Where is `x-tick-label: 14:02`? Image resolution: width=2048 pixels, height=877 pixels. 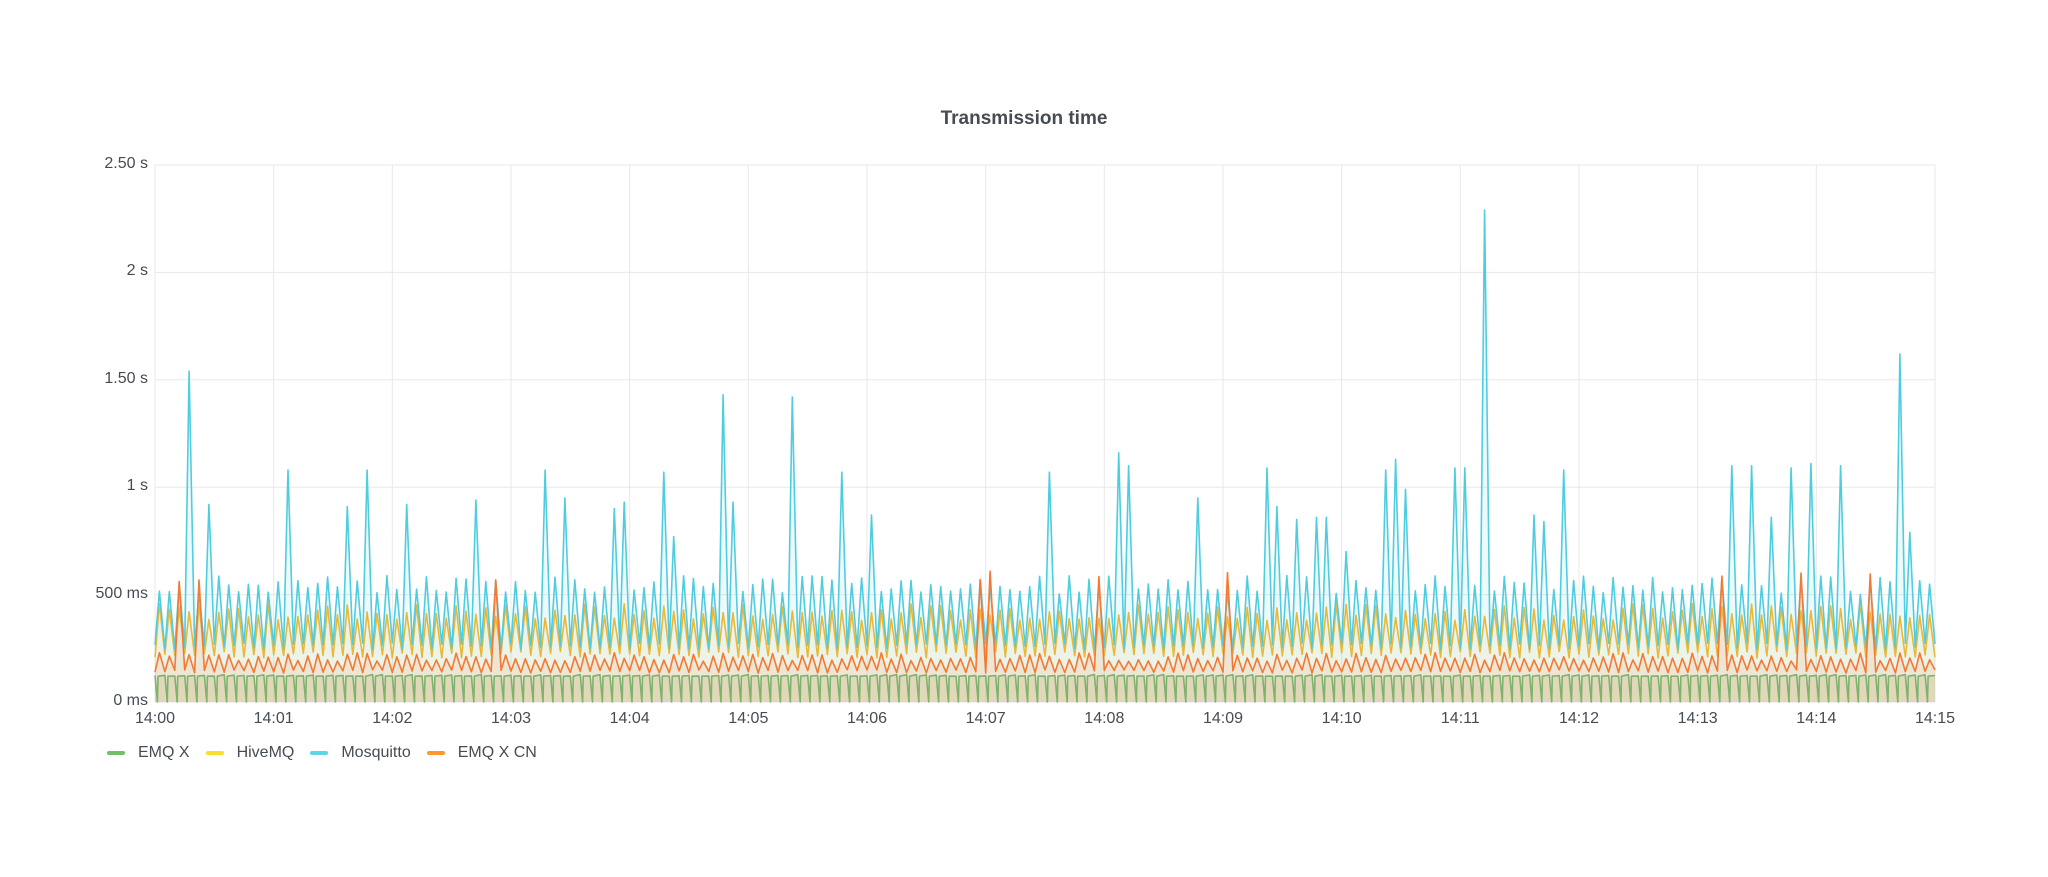
x-tick-label: 14:02 is located at coordinates (392, 718).